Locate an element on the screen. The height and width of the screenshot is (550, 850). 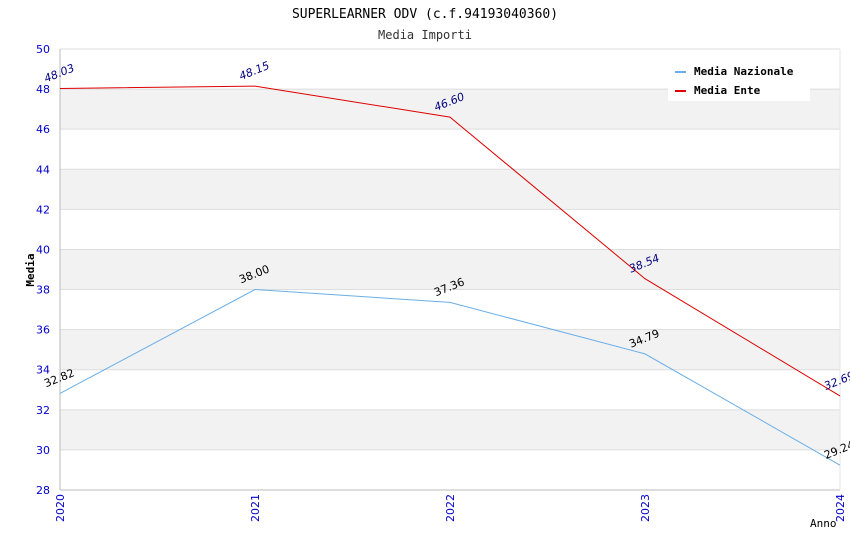
legend: Media Nazionale Media Ente is located at coordinates (739, 80).